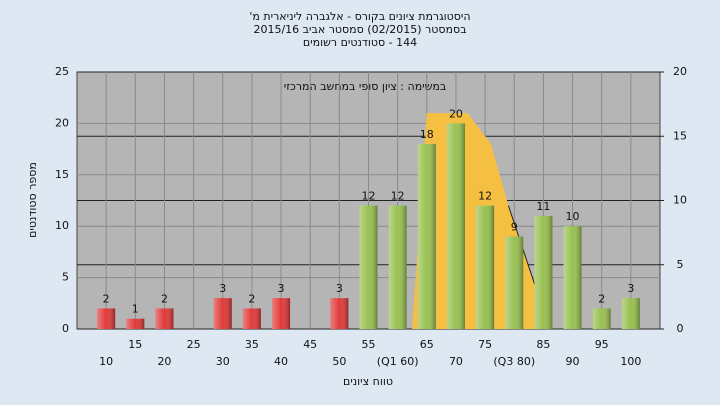  I want to click on x-tick-label: 35, so click(252, 344).